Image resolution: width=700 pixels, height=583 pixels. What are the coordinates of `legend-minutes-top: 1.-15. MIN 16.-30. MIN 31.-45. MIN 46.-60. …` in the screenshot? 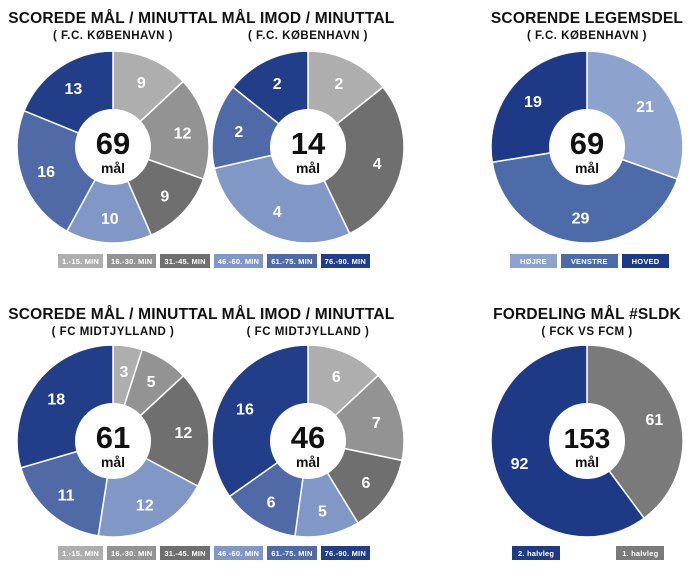 It's located at (216, 261).